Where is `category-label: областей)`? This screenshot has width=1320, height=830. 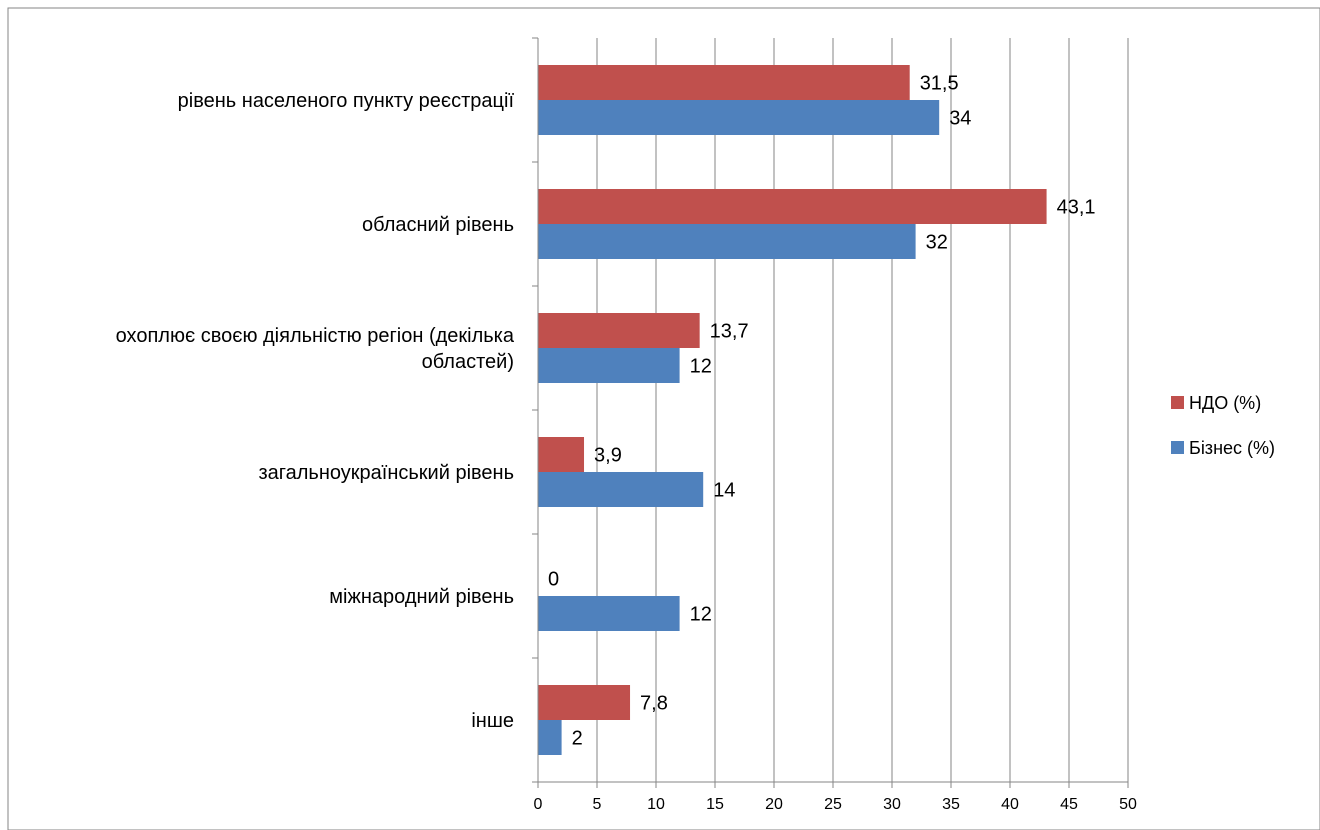 category-label: областей) is located at coordinates (468, 362).